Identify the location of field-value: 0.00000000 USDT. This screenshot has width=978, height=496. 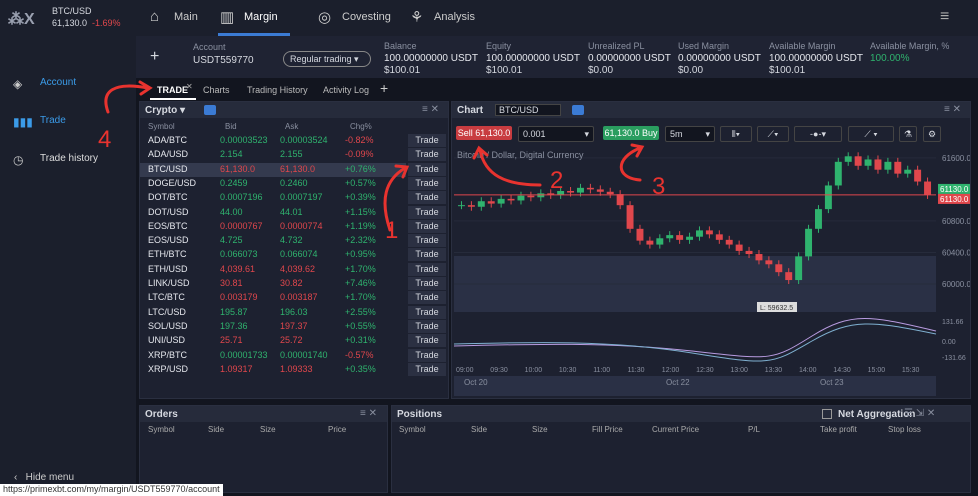
(629, 58).